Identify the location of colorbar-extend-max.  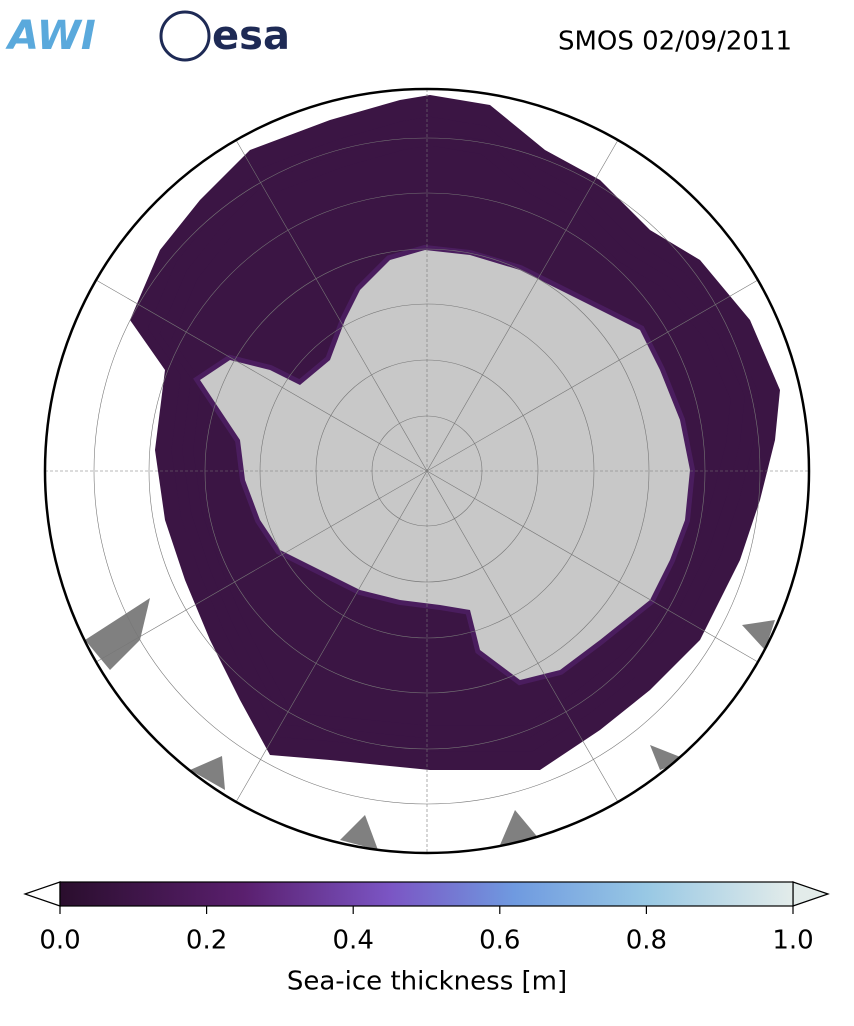
(811, 894).